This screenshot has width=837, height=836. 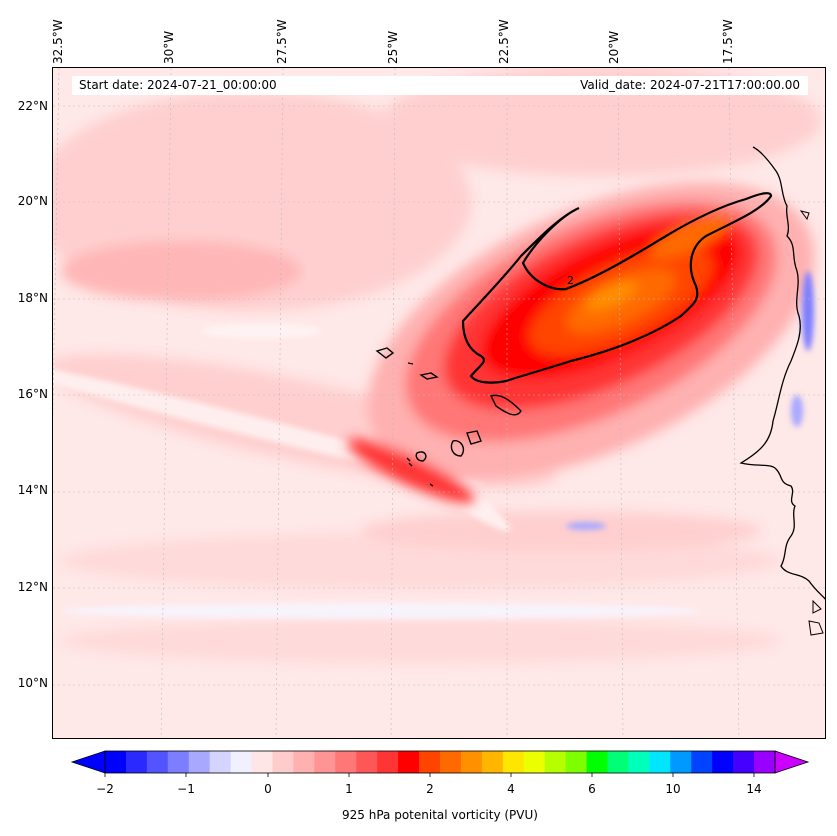 I want to click on latitude-label: 12°N, so click(x=32, y=587).